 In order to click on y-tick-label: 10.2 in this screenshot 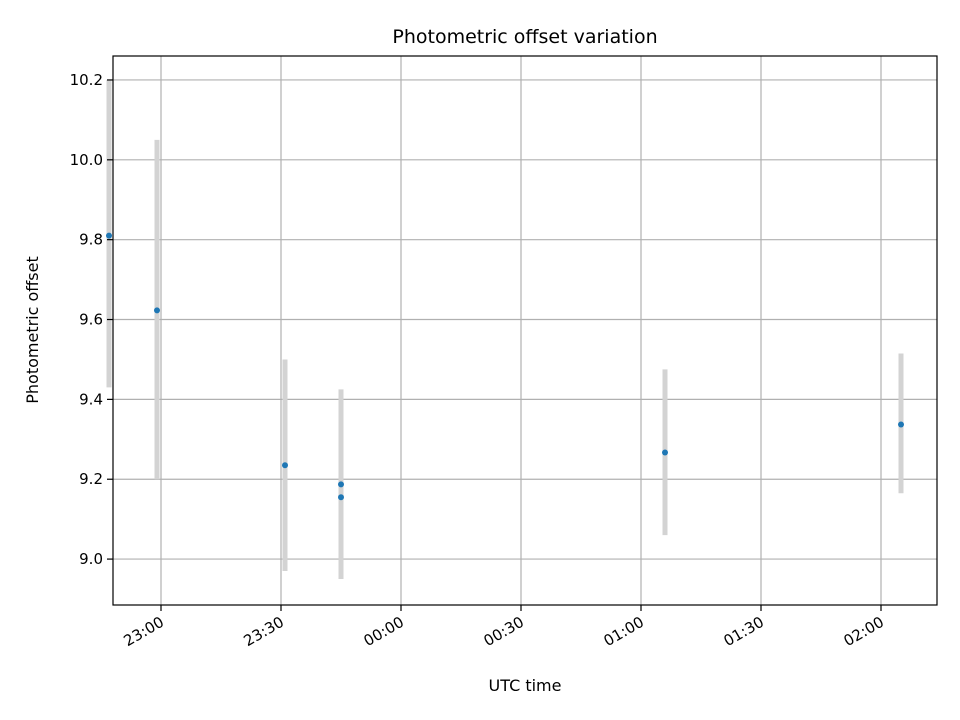, I will do `click(86, 80)`.